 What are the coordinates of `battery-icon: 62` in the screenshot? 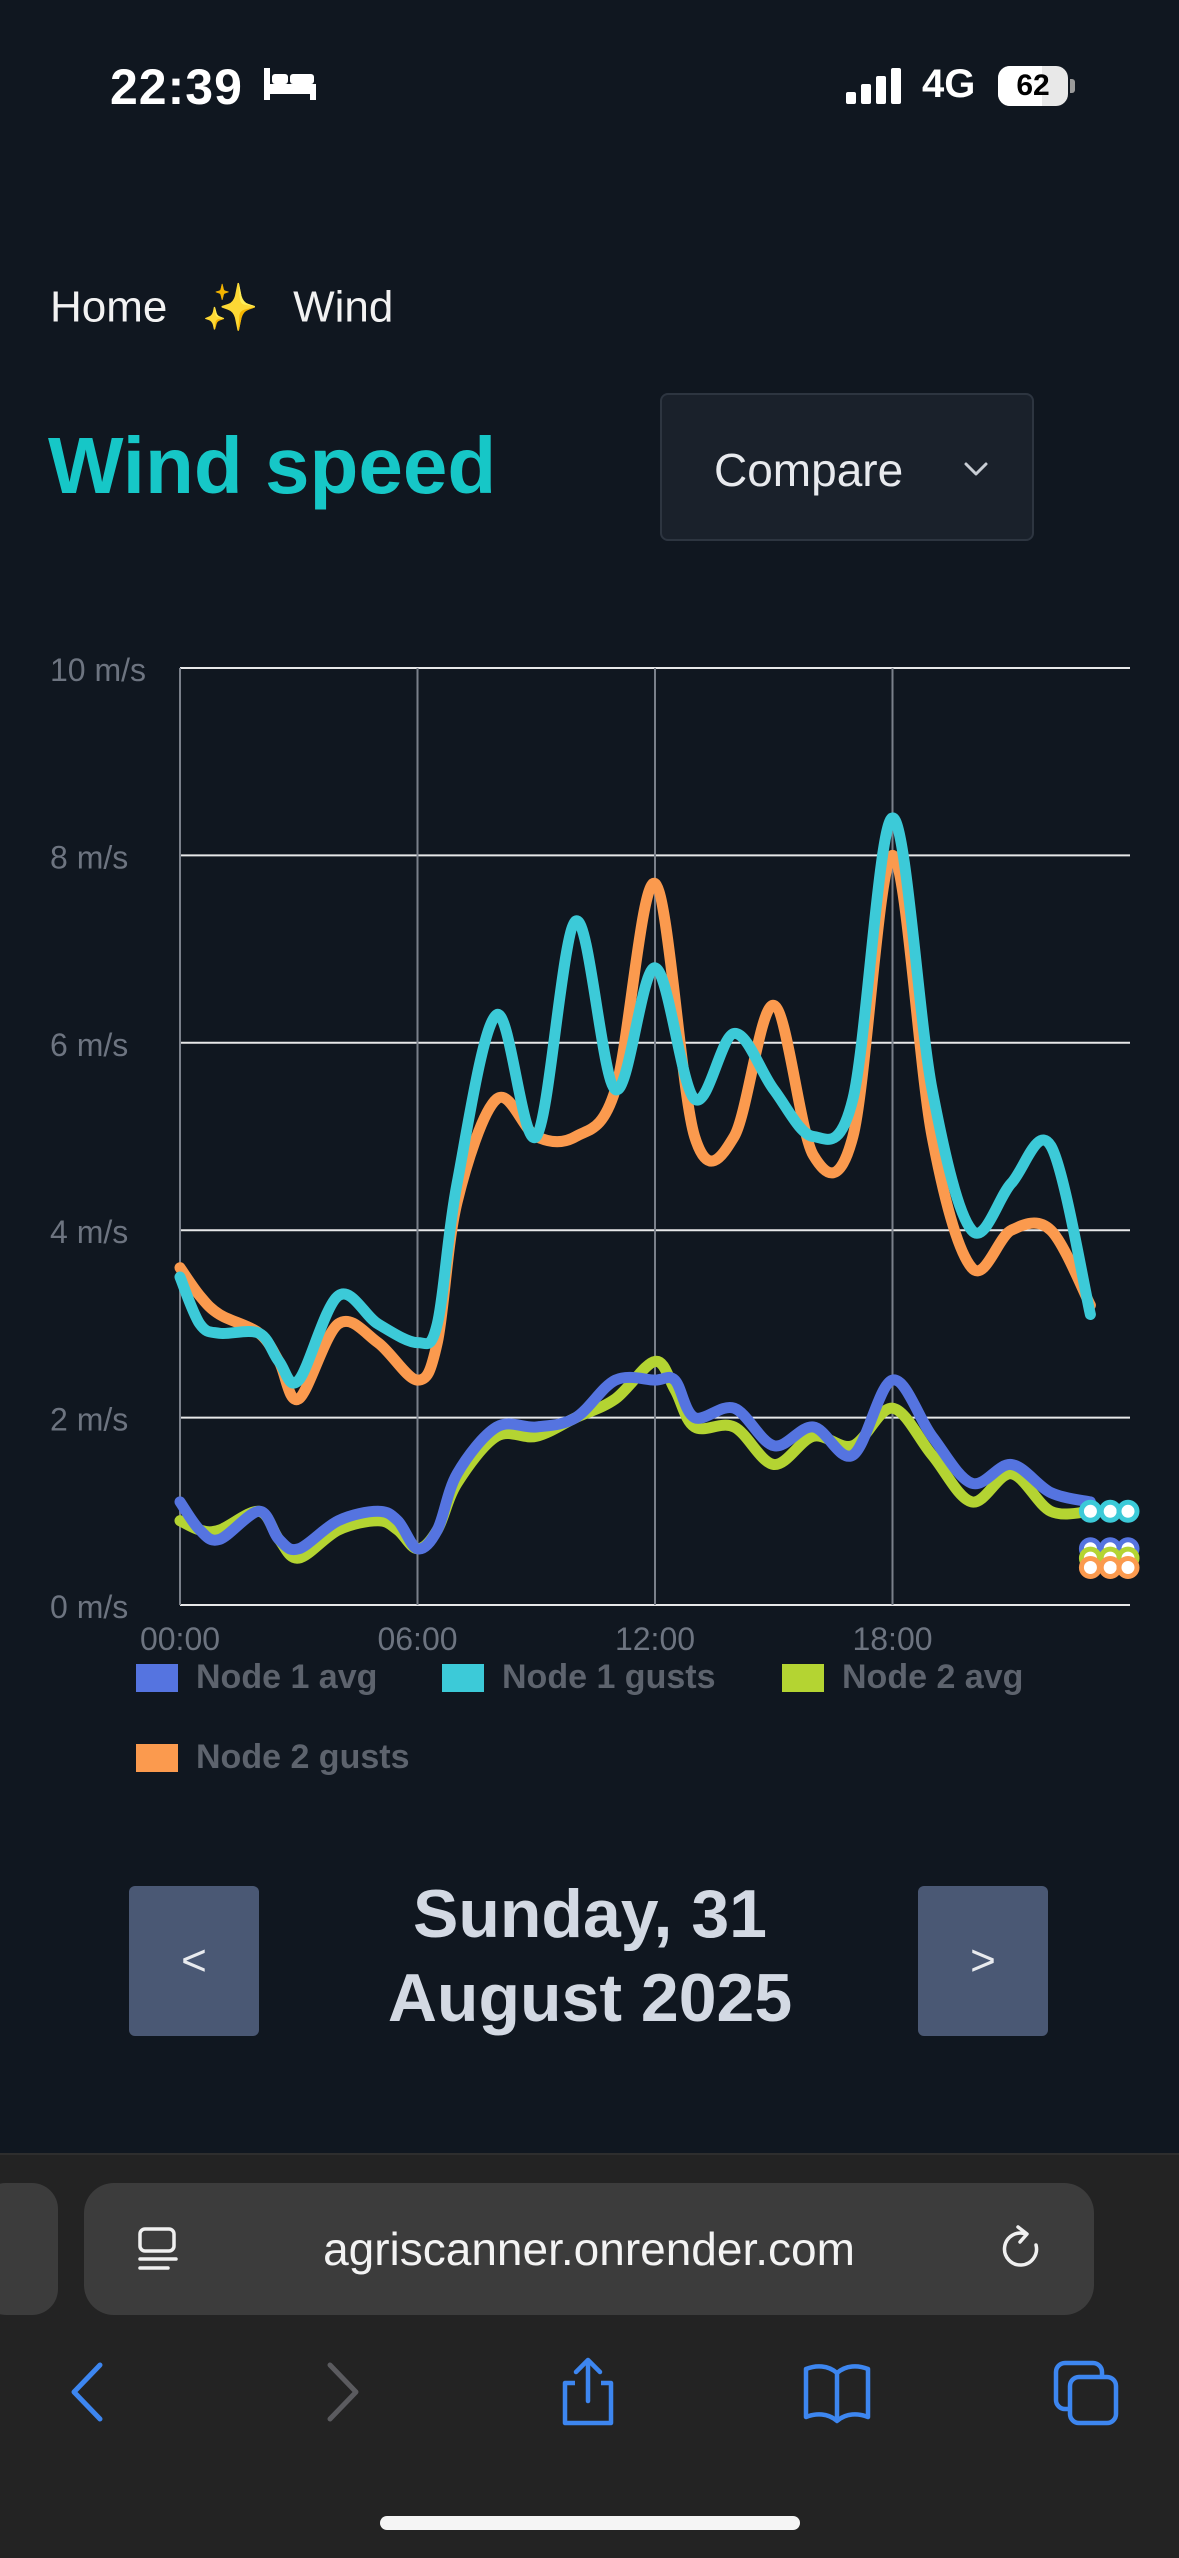 It's located at (1036, 86).